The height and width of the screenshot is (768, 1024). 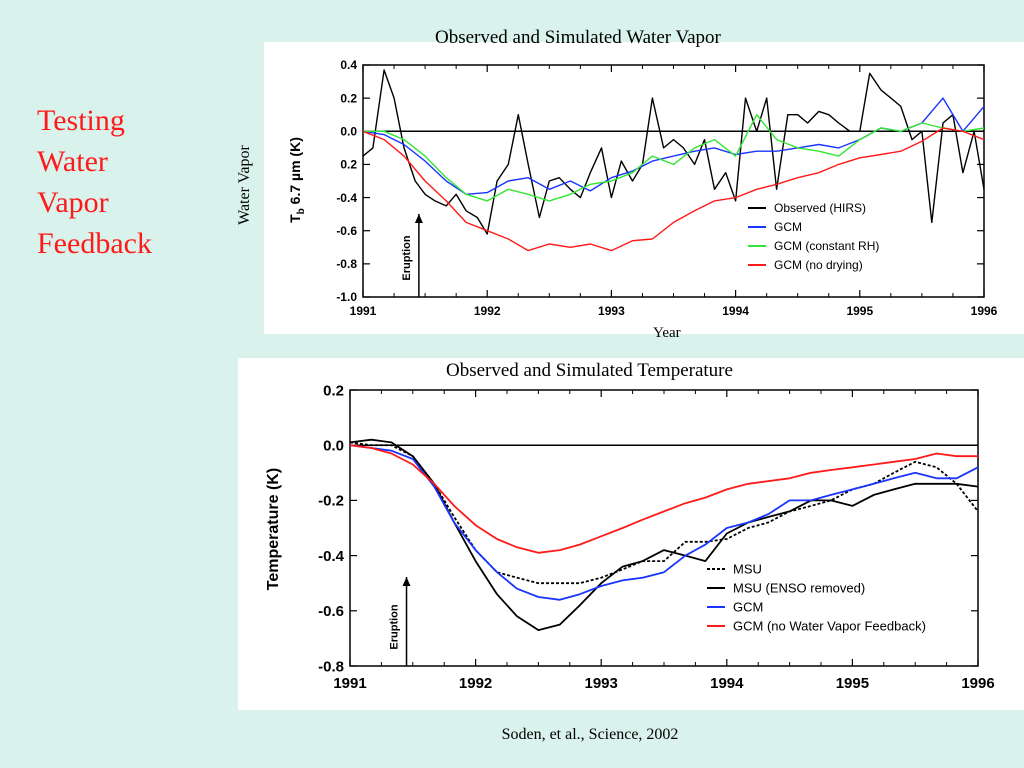 I want to click on slide-title-line: Testing, so click(x=81, y=120).